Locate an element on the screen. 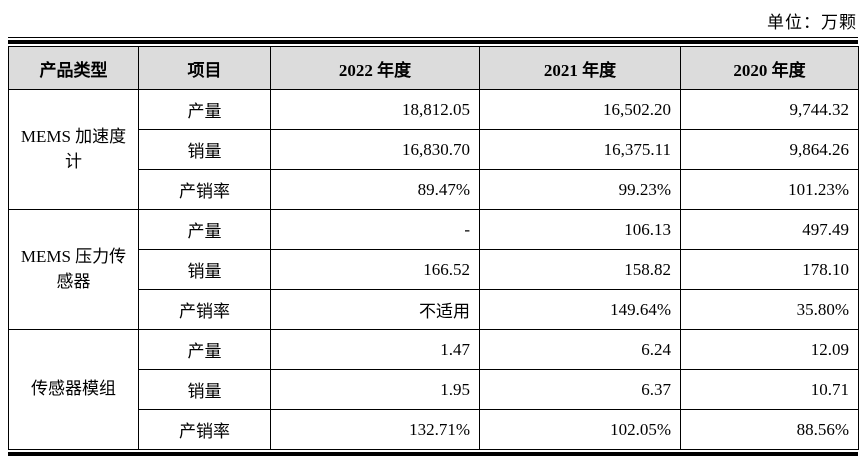  unit-label: 单位：万颗 is located at coordinates (812, 22).